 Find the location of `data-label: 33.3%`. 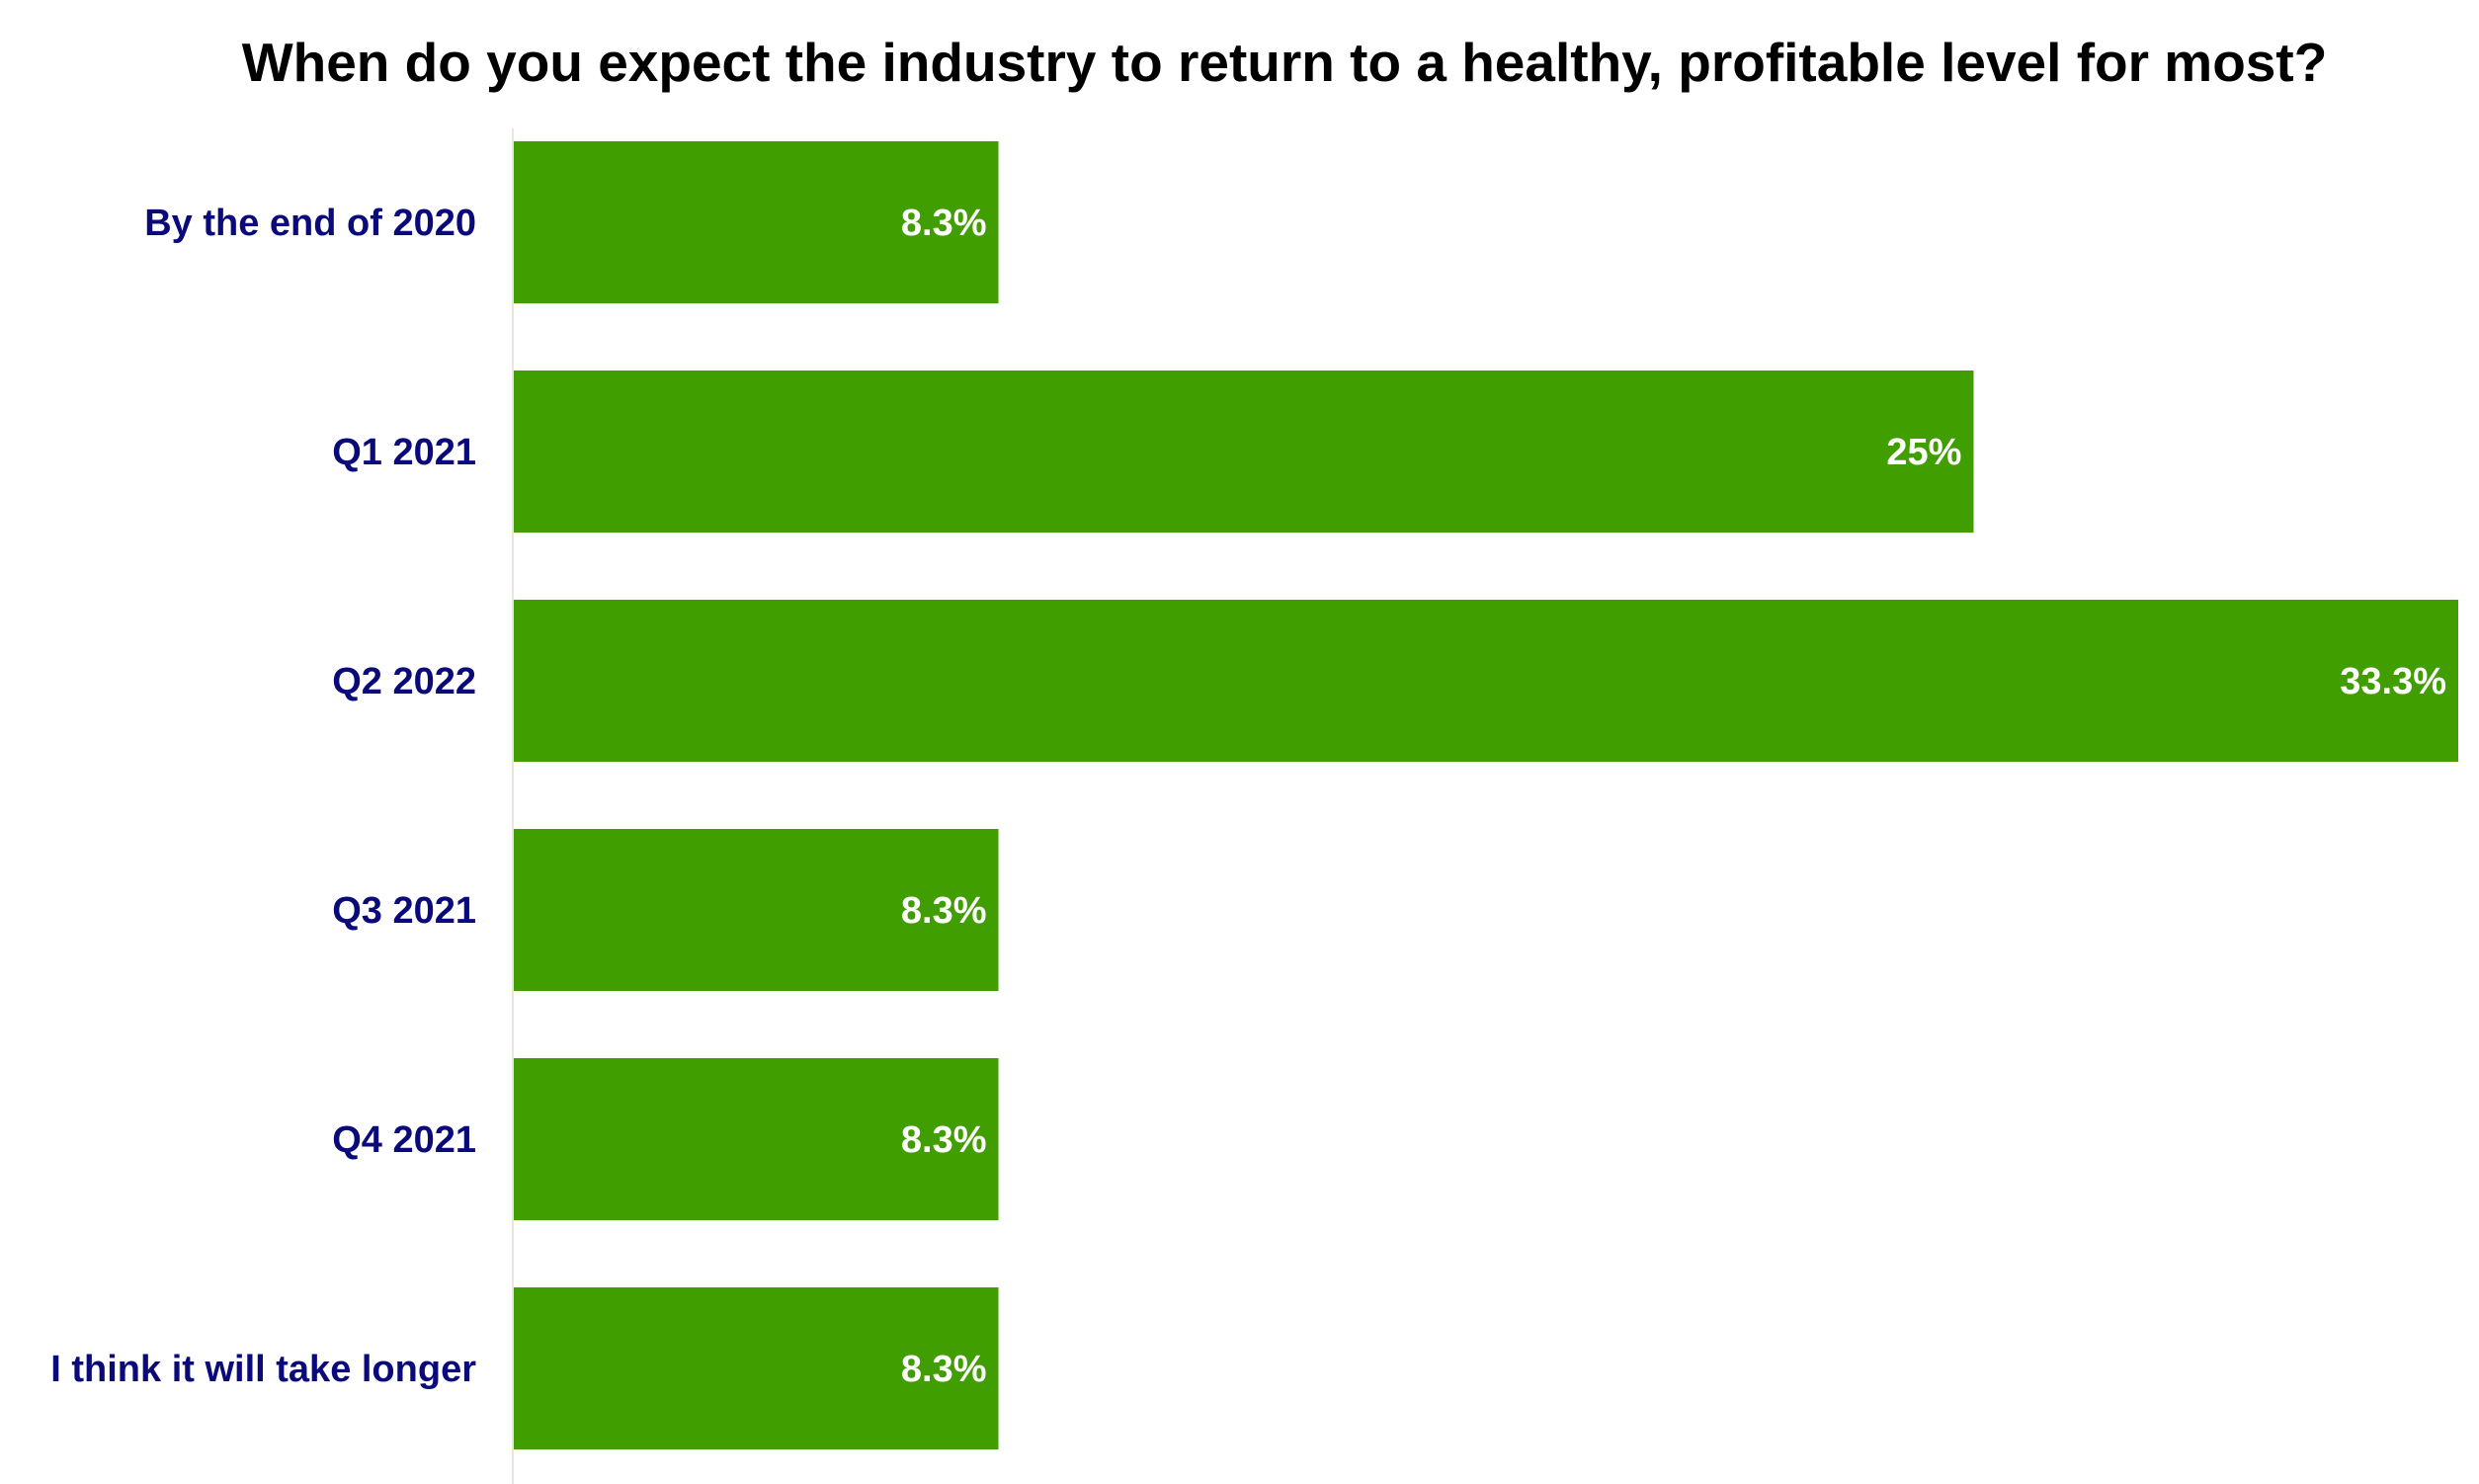

data-label: 33.3% is located at coordinates (2393, 681).